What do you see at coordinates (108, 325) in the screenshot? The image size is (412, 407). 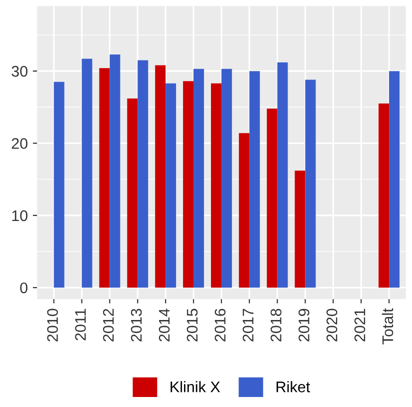 I see `x-tick-label: 2012` at bounding box center [108, 325].